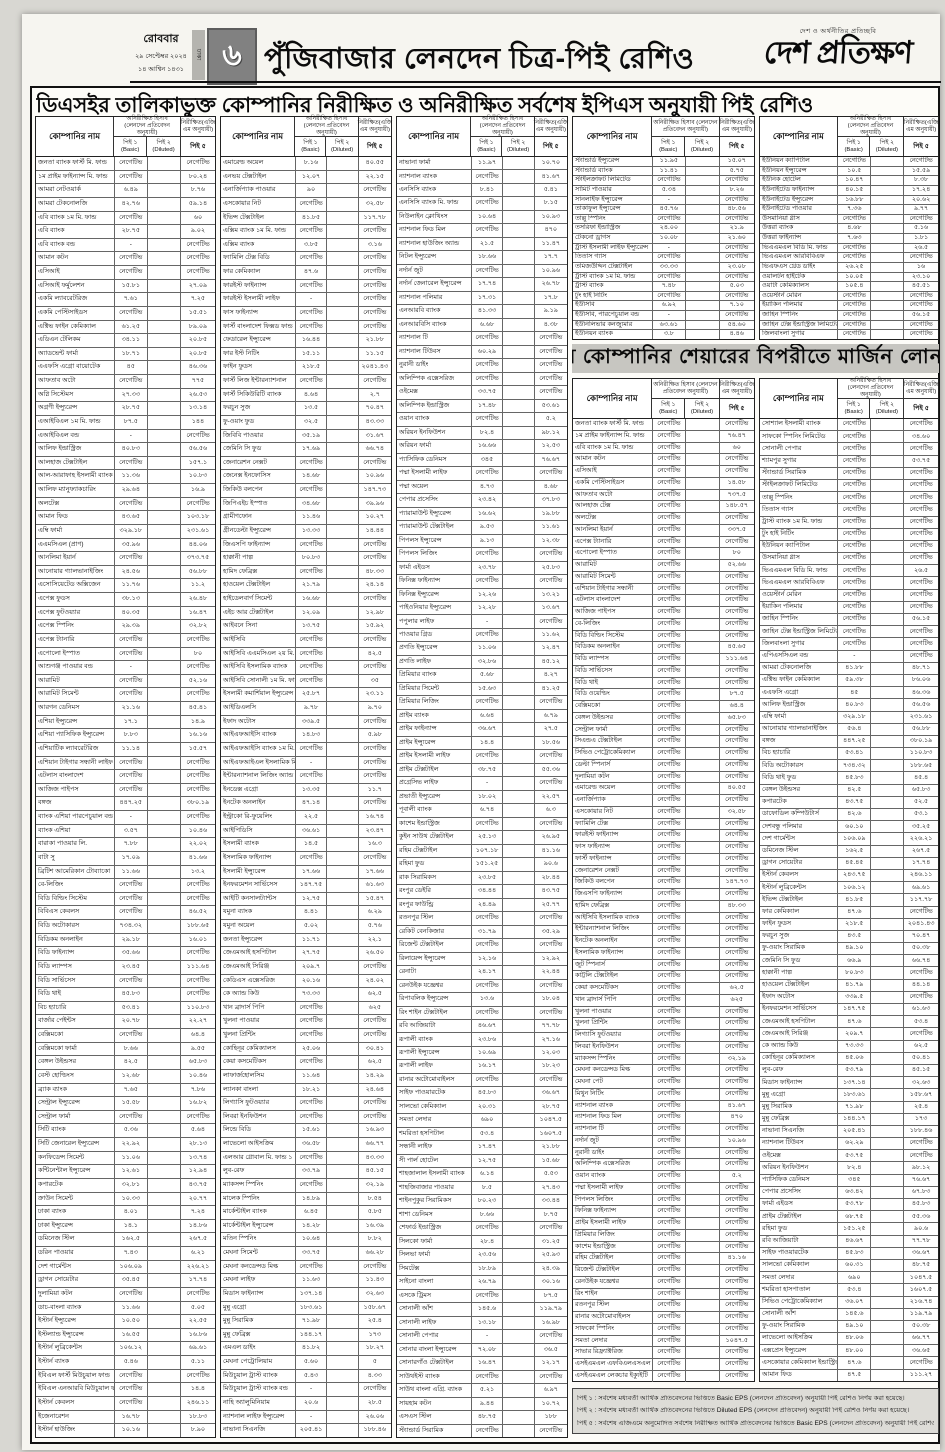  I want to click on company-name: বিডি ল্যাম্পস, so click(613, 659).